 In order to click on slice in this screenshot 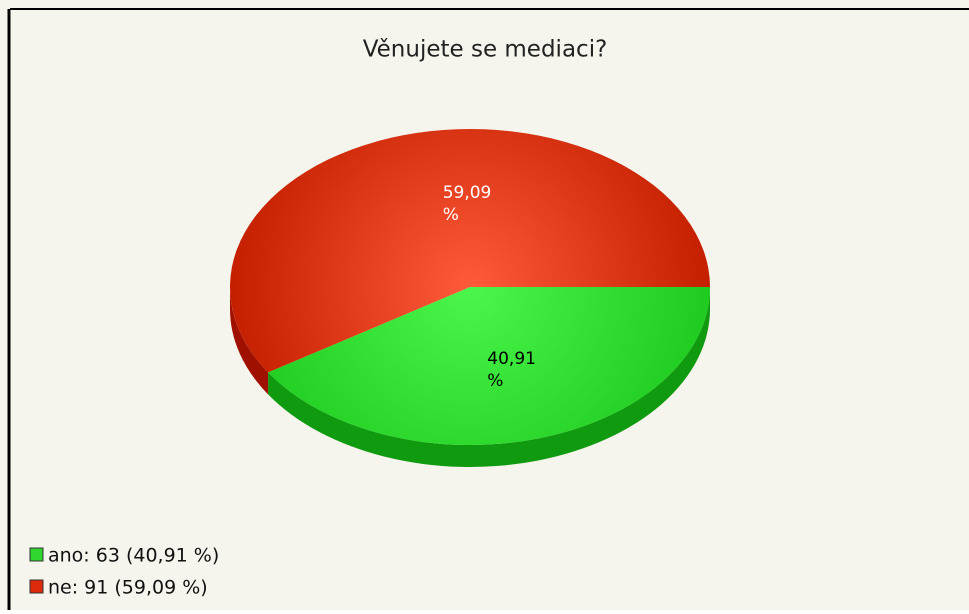, I will do `click(489, 366)`.